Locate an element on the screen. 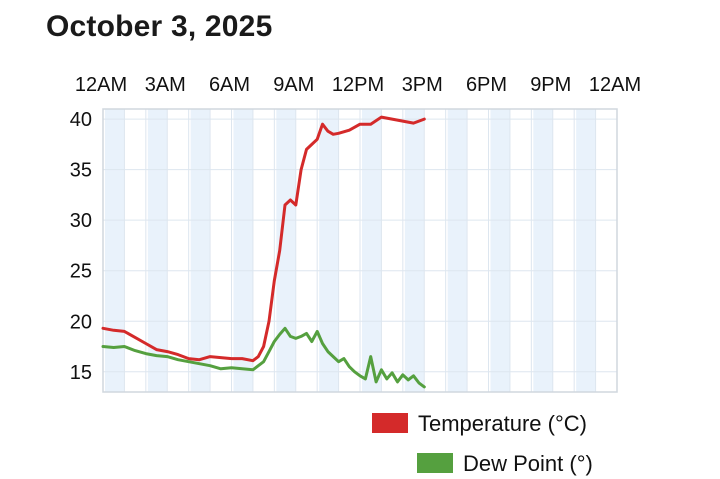 The image size is (720, 479). y-tick-label: 35 is located at coordinates (81, 171).